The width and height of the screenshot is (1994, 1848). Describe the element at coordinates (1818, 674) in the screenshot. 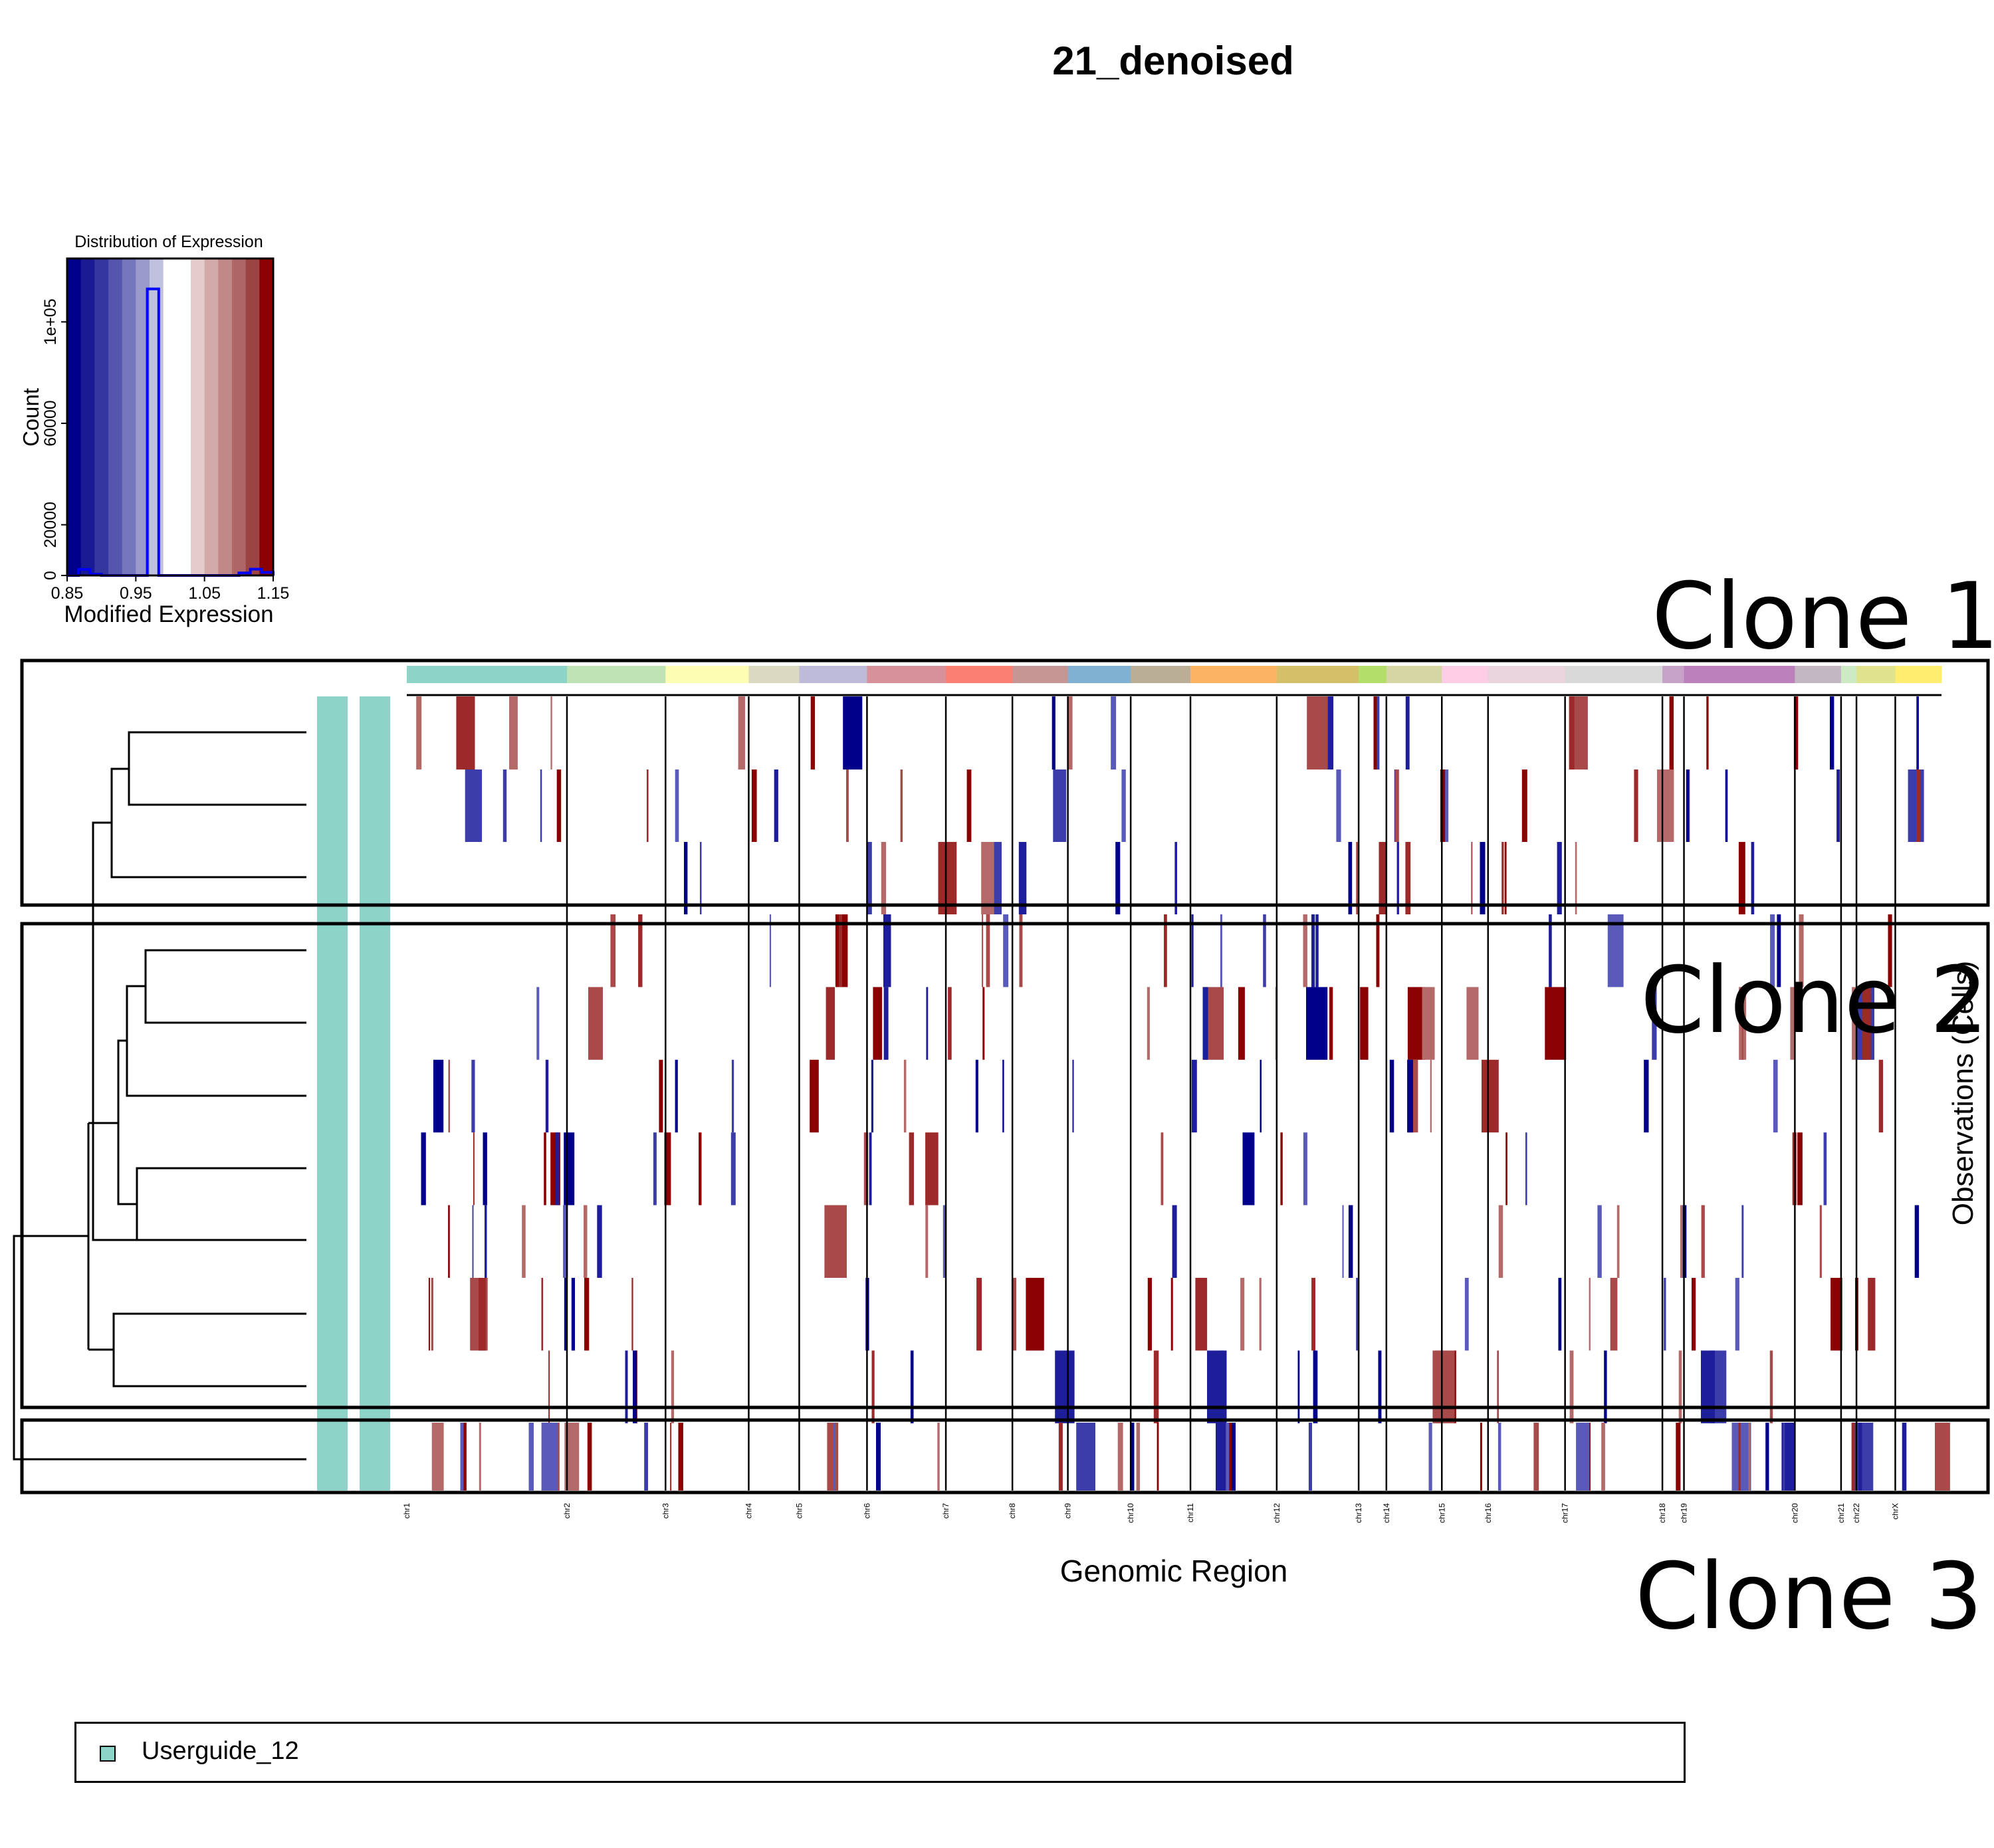

I see `chrom-bar-chr20` at that location.